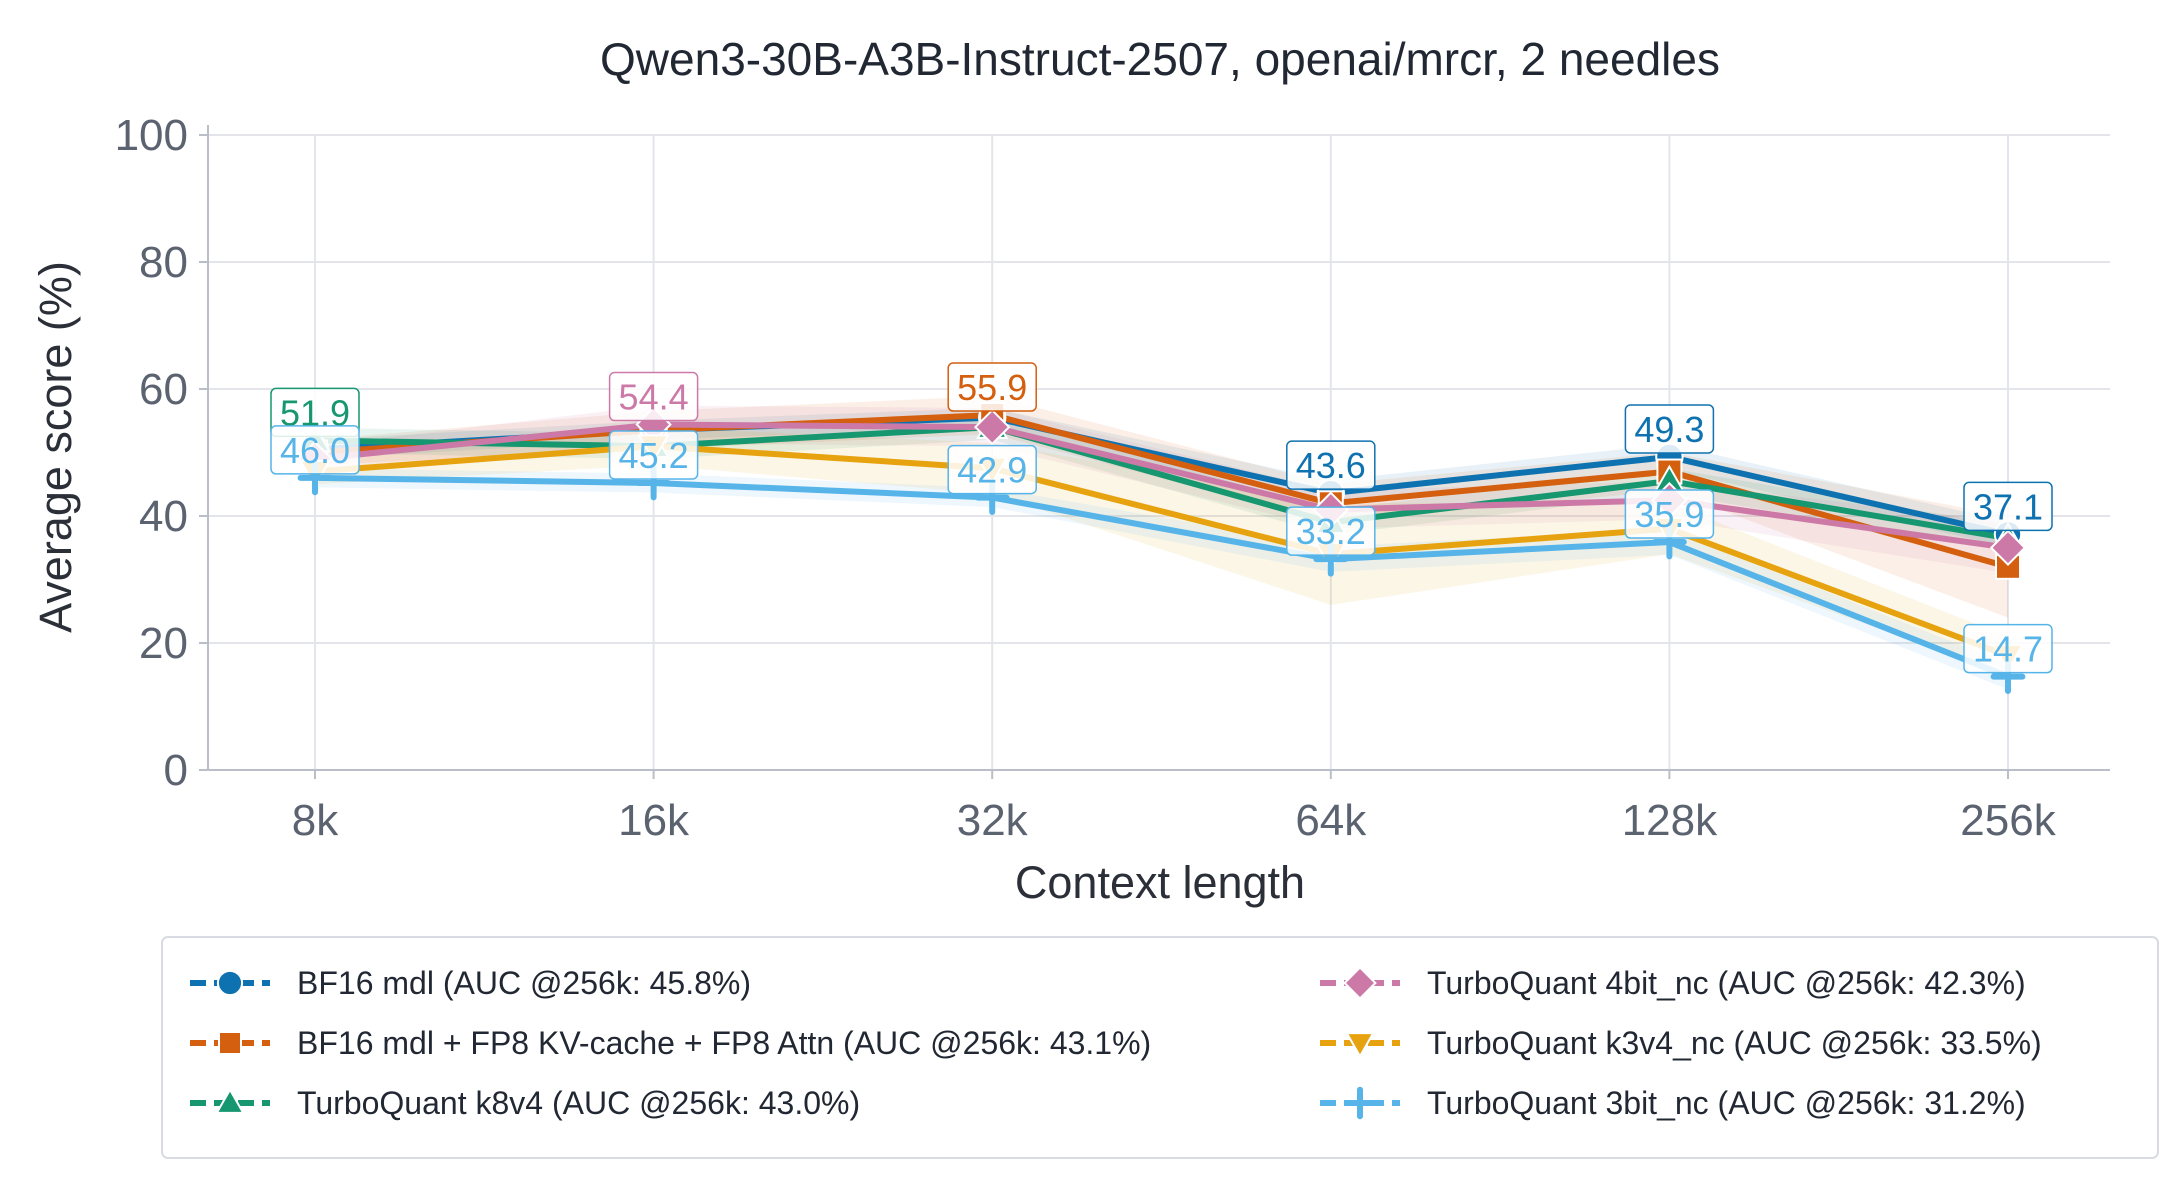 This screenshot has width=2179, height=1185. Describe the element at coordinates (1726, 983) in the screenshot. I see `legend-label: TurboQuant 4bit_nc (AUC @256k: 42.3%)` at that location.